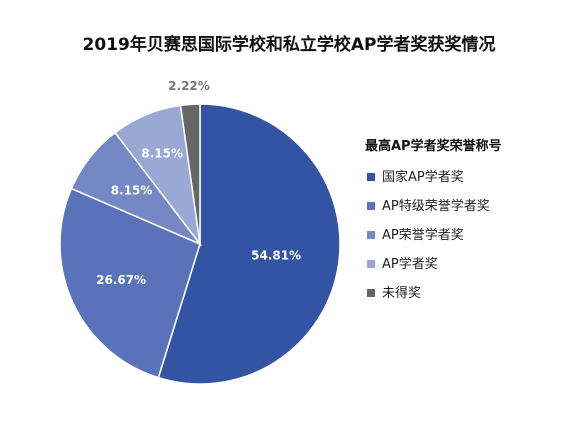  Describe the element at coordinates (436, 206) in the screenshot. I see `legend-label: AP特级荣誉学者奖` at that location.